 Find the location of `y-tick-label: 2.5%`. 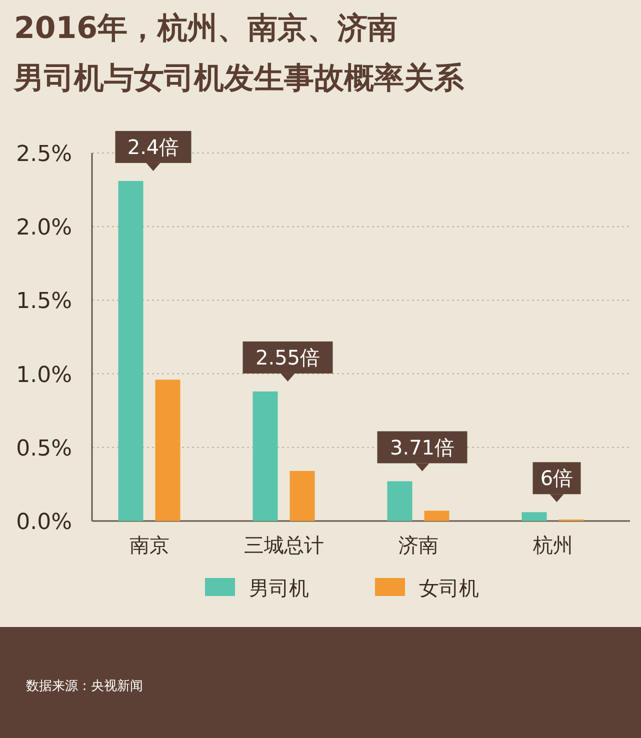

y-tick-label: 2.5% is located at coordinates (44, 154).